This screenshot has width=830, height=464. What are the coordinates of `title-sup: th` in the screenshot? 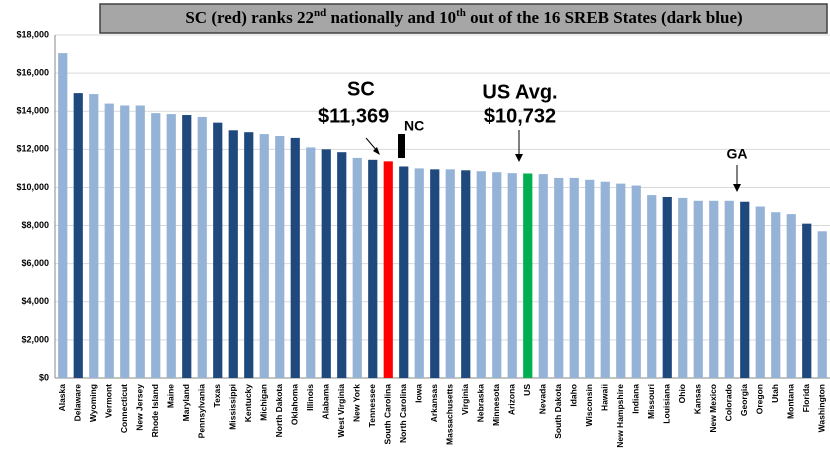 It's located at (461, 13).